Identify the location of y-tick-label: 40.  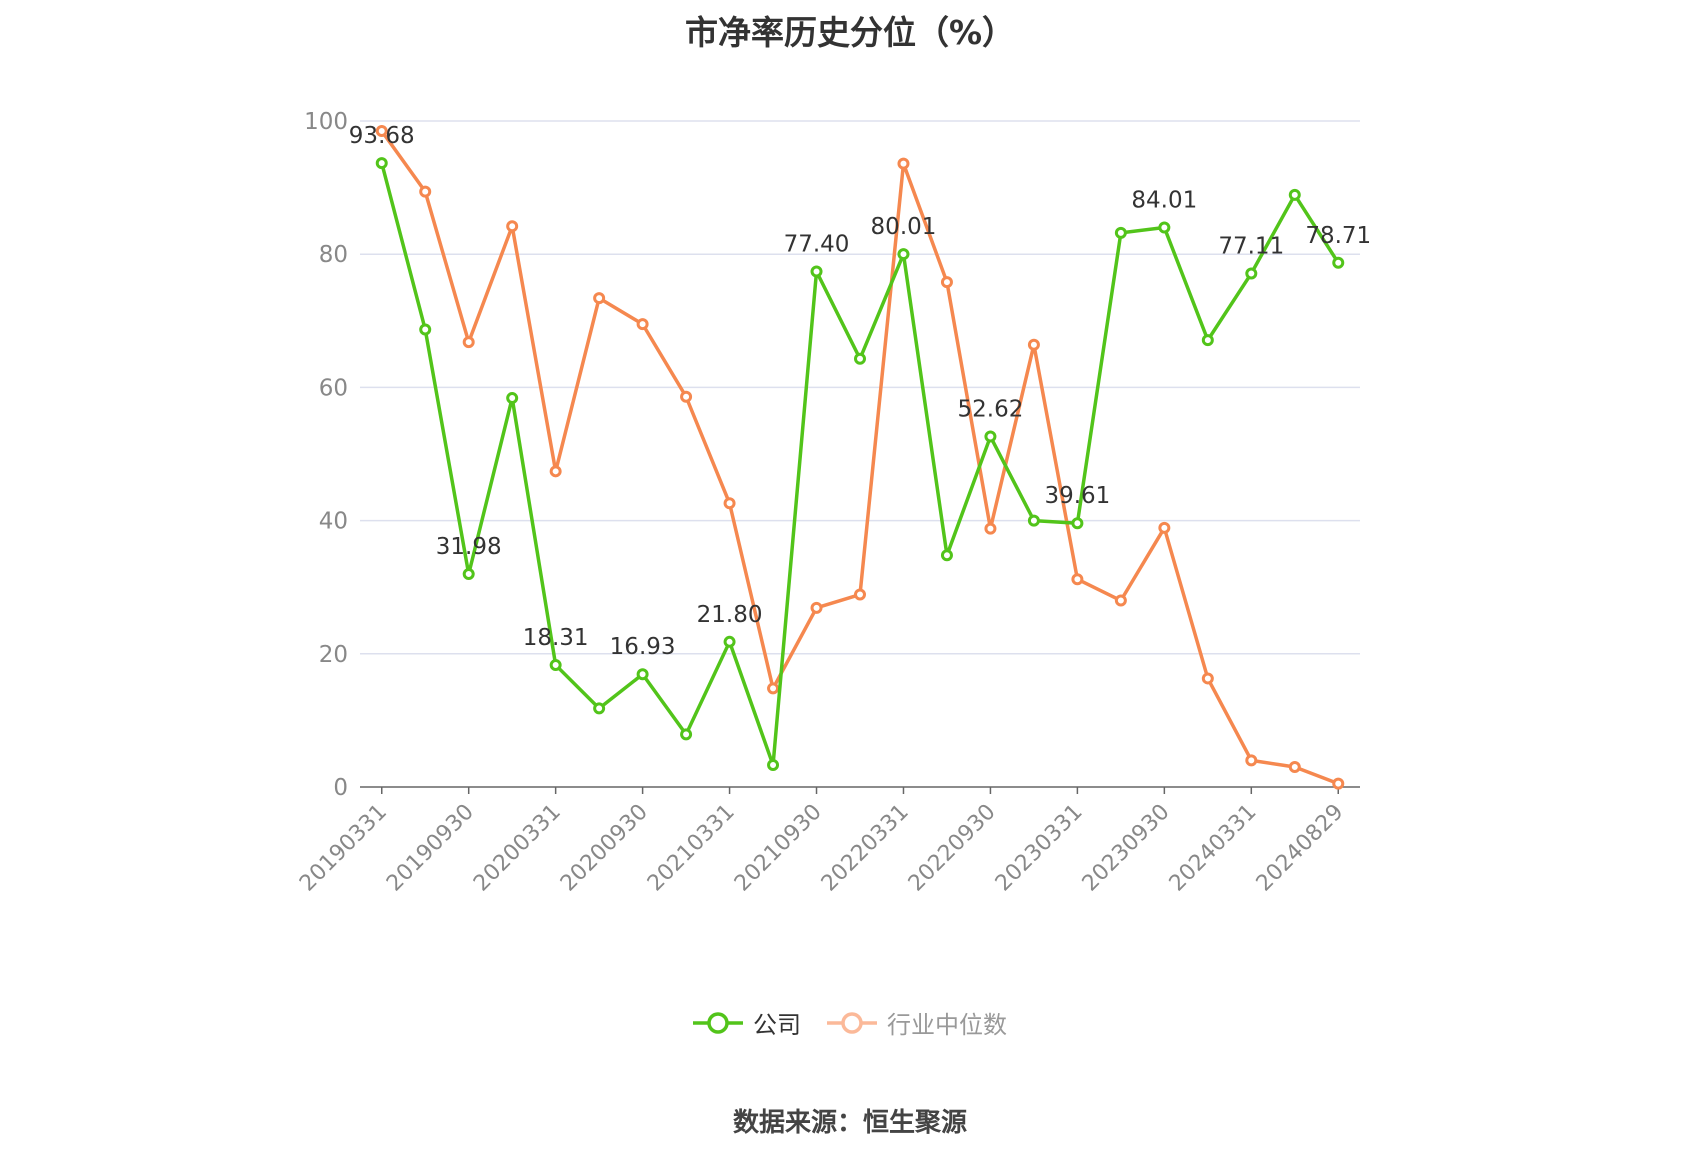
(333, 522).